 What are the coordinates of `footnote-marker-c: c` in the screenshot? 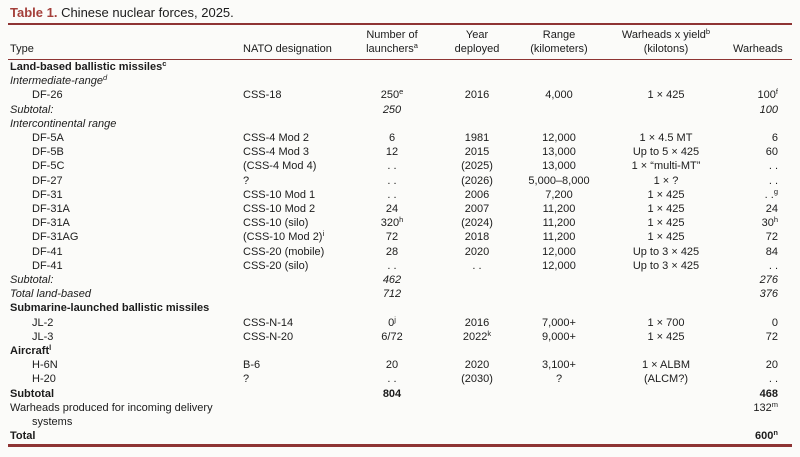 It's located at (164, 63).